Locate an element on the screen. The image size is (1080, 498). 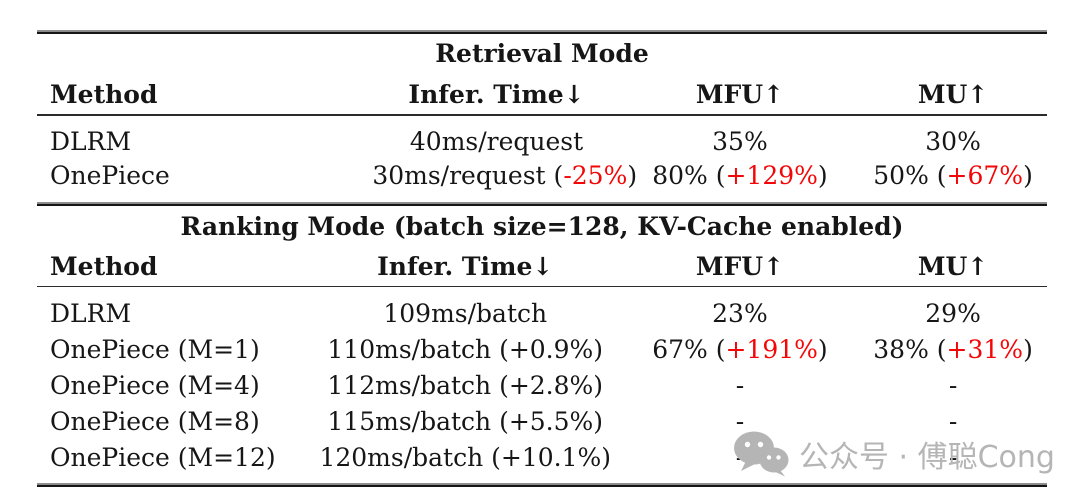
method-cell: OnePiece (M=4) is located at coordinates (173, 385).